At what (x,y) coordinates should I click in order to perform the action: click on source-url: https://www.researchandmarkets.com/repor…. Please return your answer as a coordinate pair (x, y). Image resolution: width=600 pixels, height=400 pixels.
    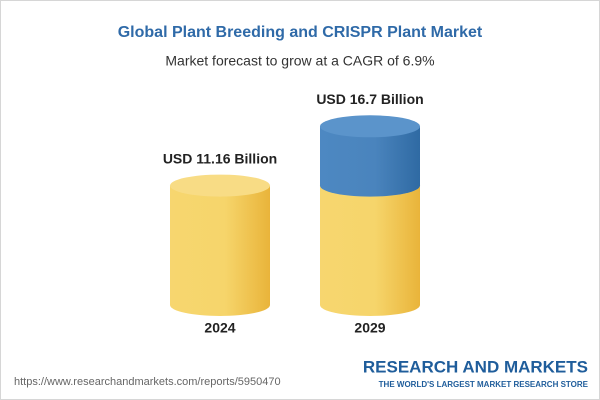
    Looking at the image, I should click on (147, 382).